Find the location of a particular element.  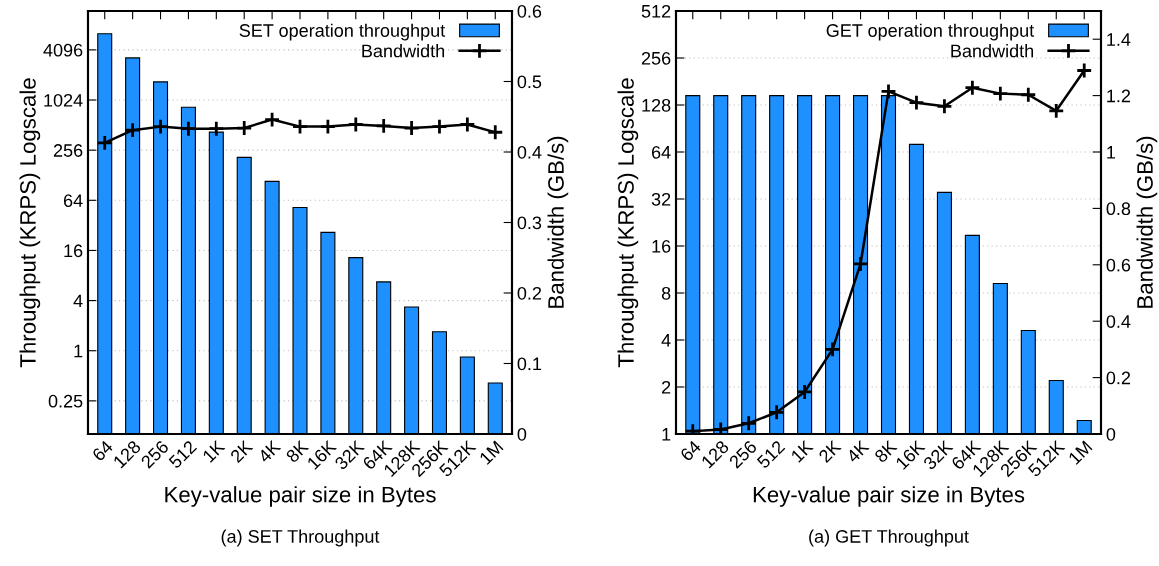

x-tick-label: 8K is located at coordinates (885, 451).